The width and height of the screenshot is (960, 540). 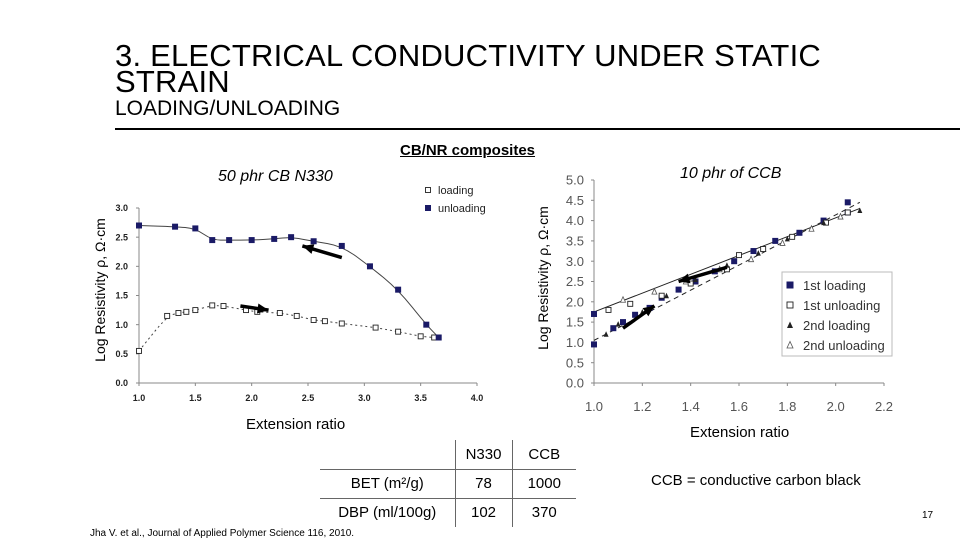 I want to click on left-legend-label: unloading, so click(x=462, y=209).